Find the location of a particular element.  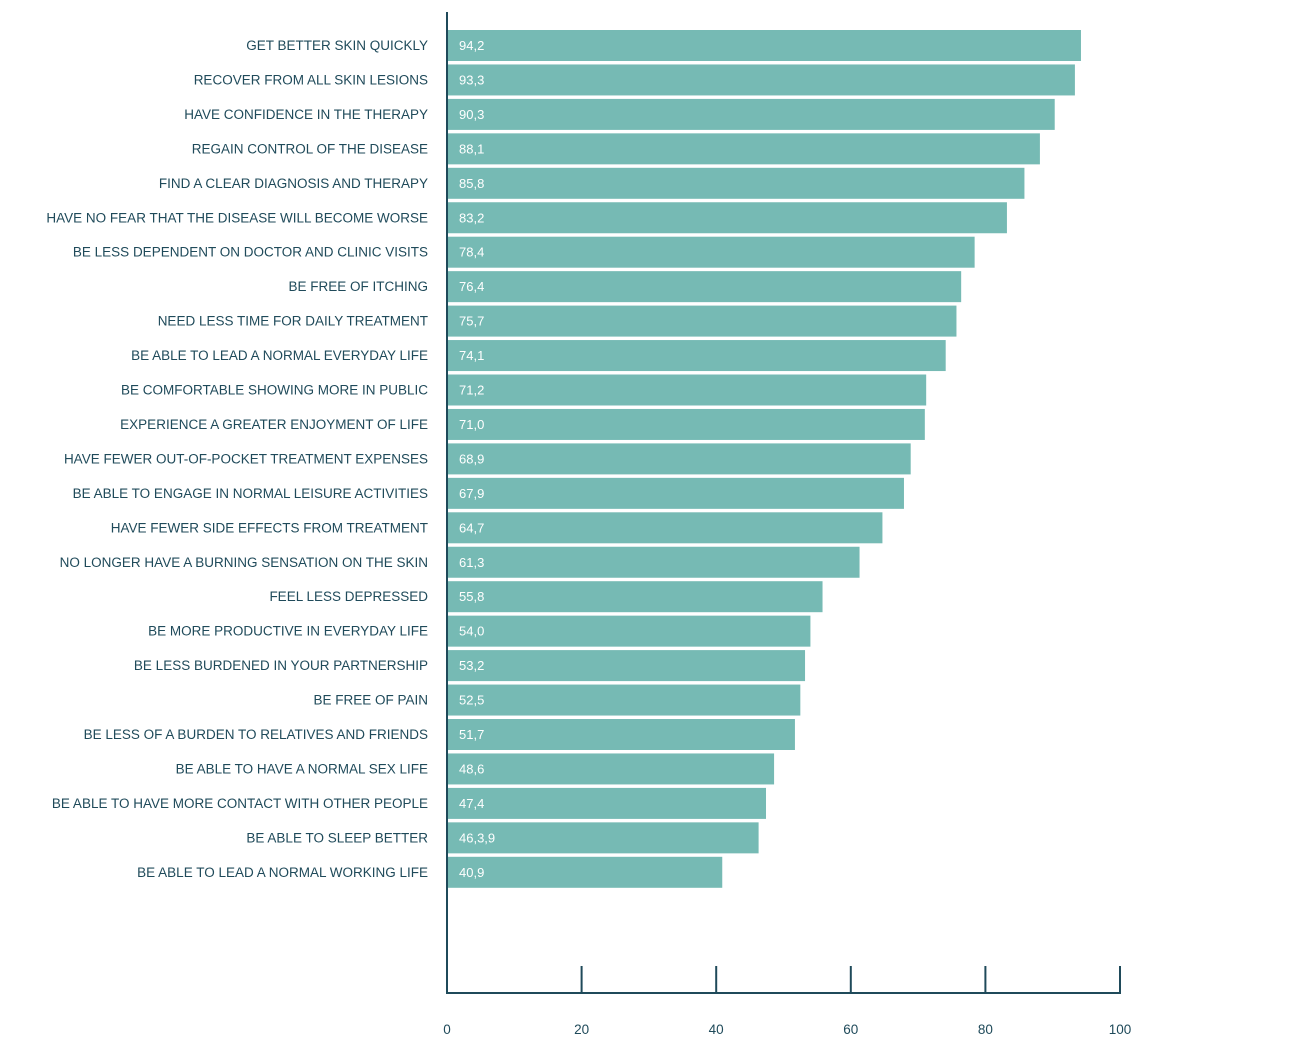

value-label: 94,2 is located at coordinates (471, 45).